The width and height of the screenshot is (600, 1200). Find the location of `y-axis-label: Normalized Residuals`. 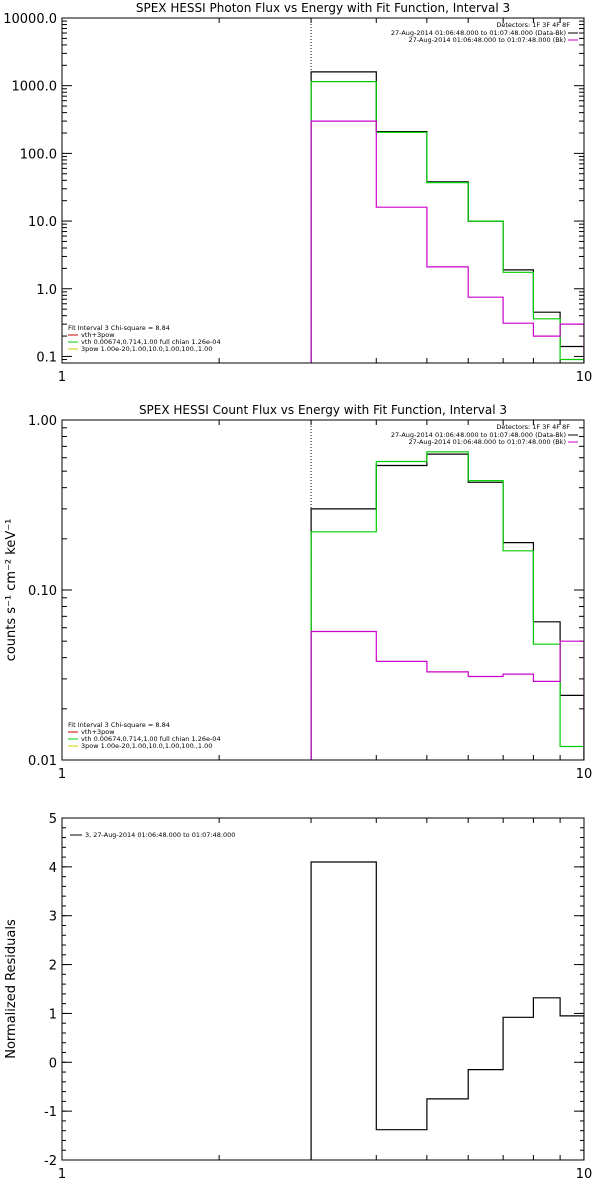

y-axis-label: Normalized Residuals is located at coordinates (11, 989).